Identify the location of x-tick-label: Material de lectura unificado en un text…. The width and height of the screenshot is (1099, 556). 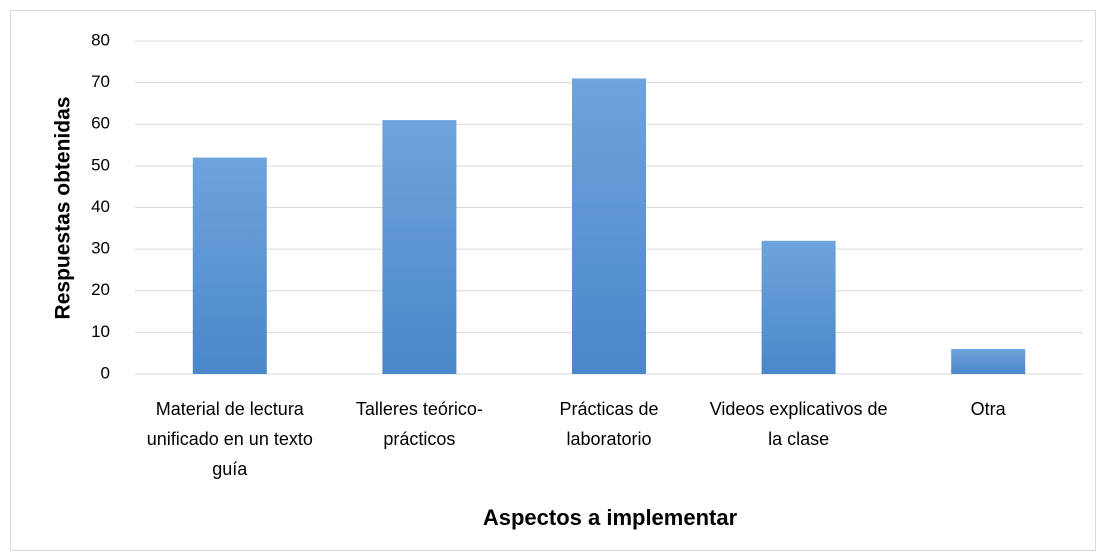
(229, 439).